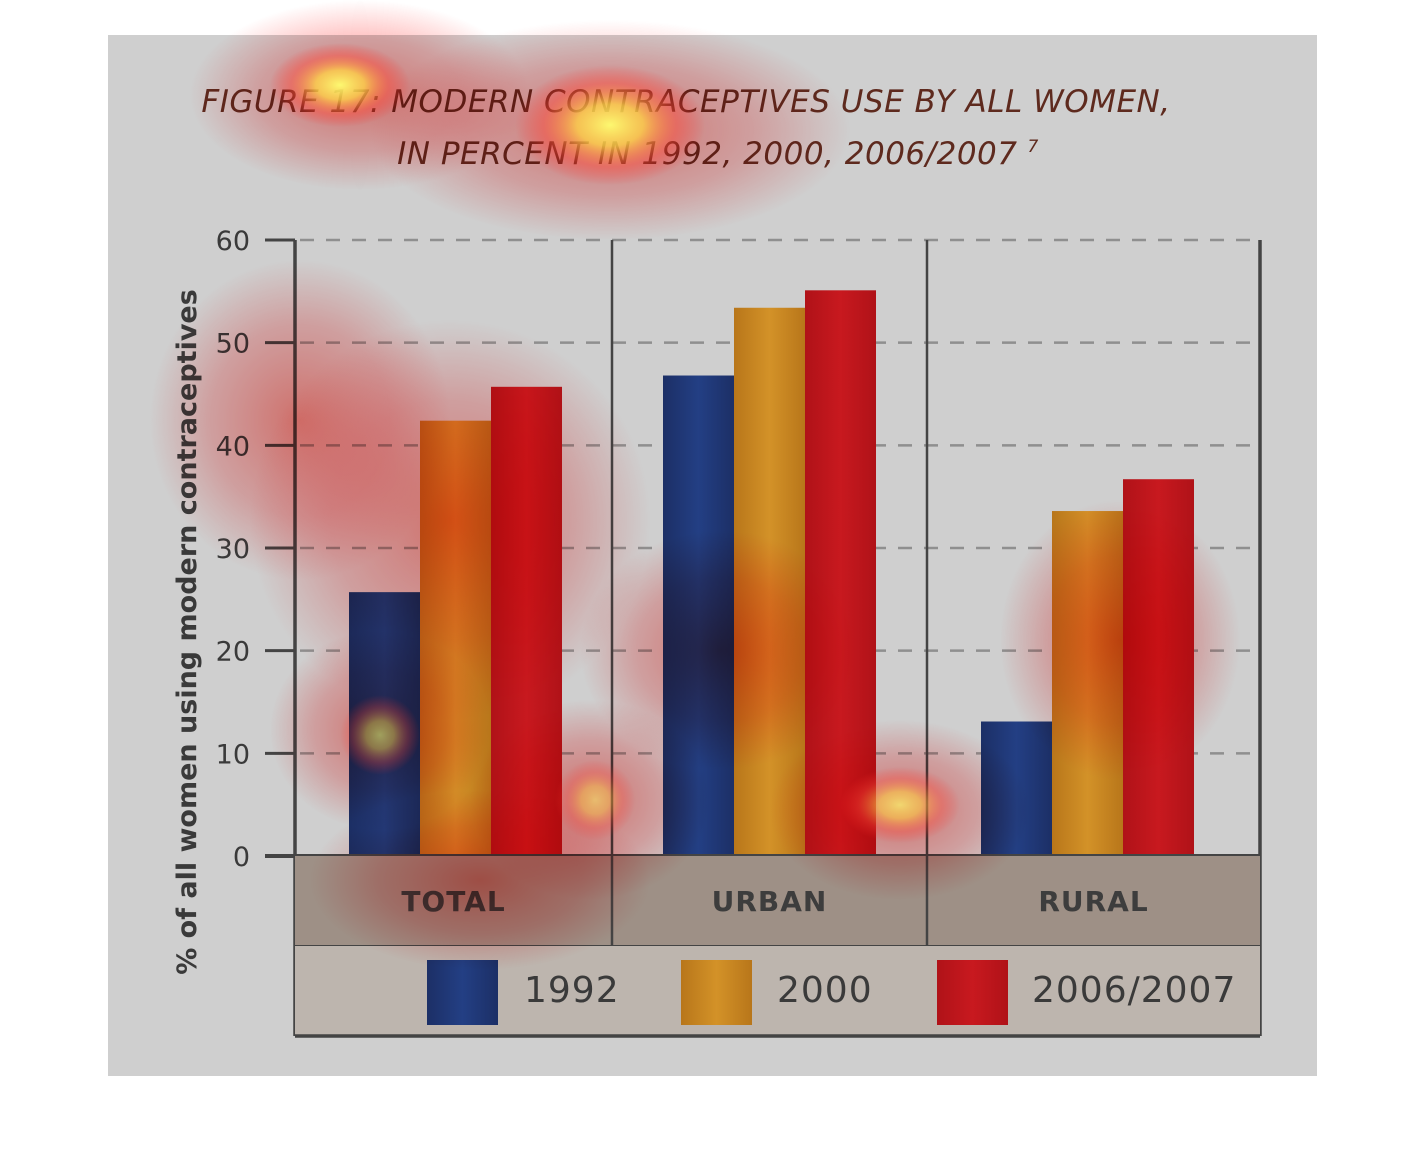  Describe the element at coordinates (770, 901) in the screenshot. I see `category-label-urban: URBAN` at that location.